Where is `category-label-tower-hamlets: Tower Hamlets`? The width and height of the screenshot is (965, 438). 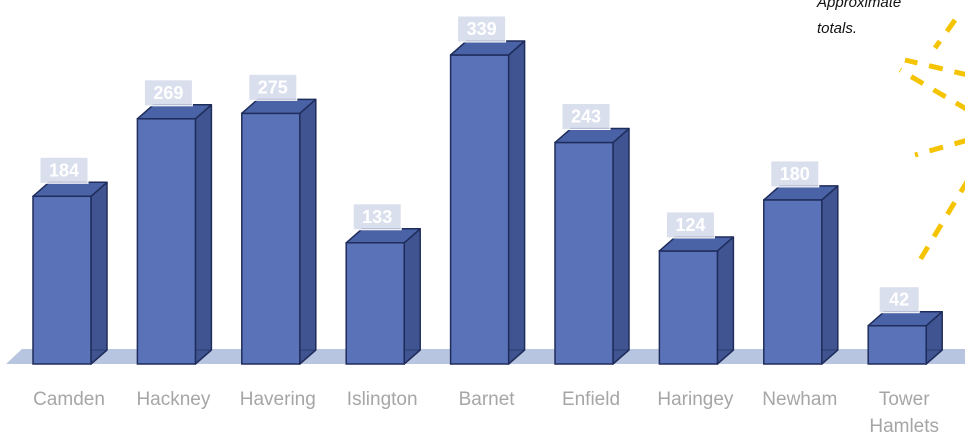 category-label-tower-hamlets: Tower Hamlets is located at coordinates (904, 413).